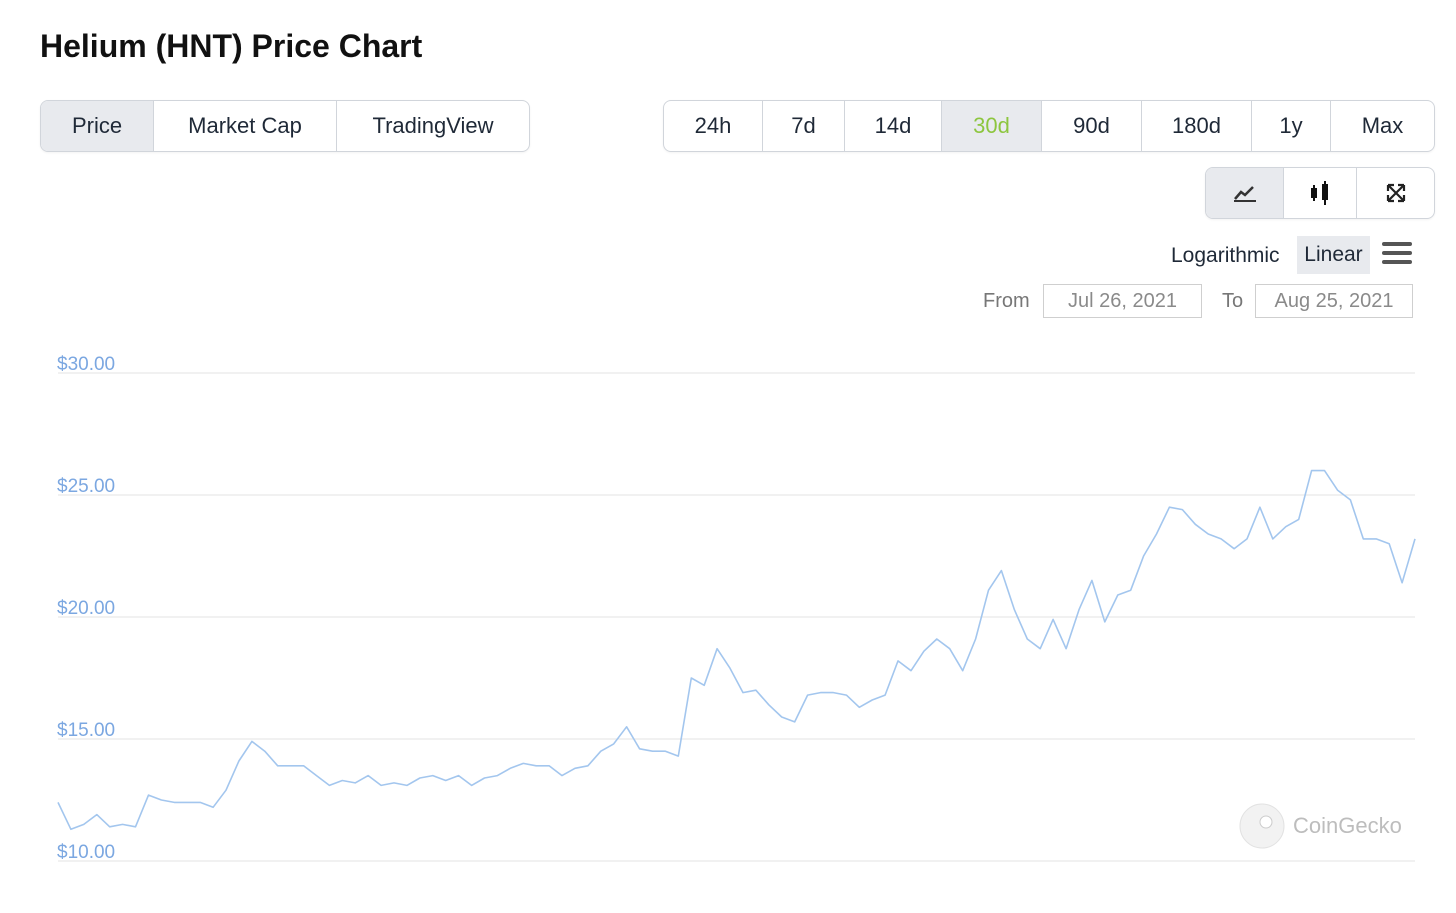 The width and height of the screenshot is (1456, 913). I want to click on chart-type-buttons, so click(1320, 193).